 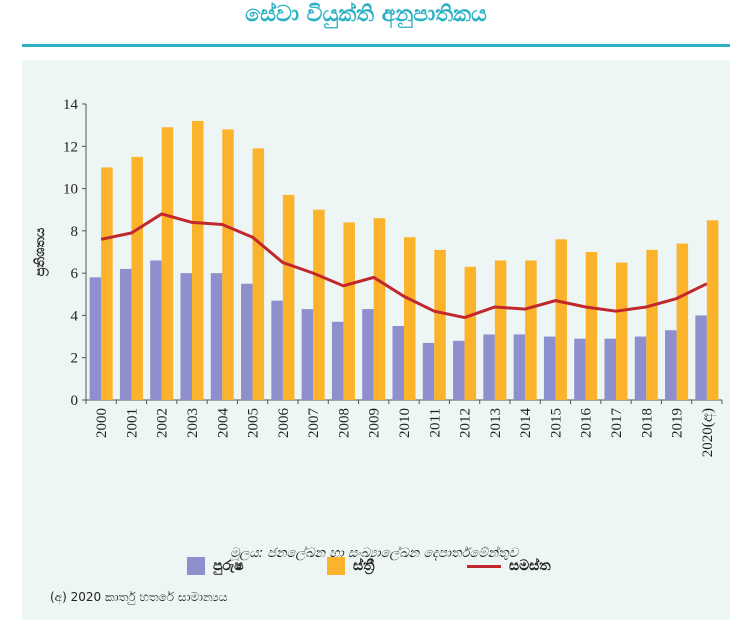 I want to click on x-tick-label-2002: 2002, so click(x=163, y=423).